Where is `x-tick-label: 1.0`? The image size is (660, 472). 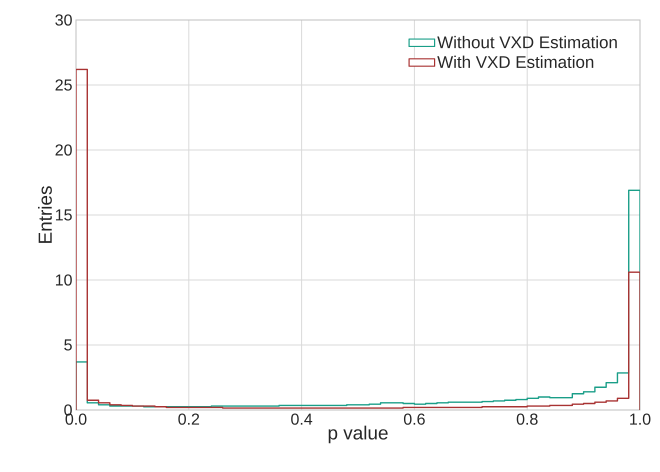 x-tick-label: 1.0 is located at coordinates (640, 419).